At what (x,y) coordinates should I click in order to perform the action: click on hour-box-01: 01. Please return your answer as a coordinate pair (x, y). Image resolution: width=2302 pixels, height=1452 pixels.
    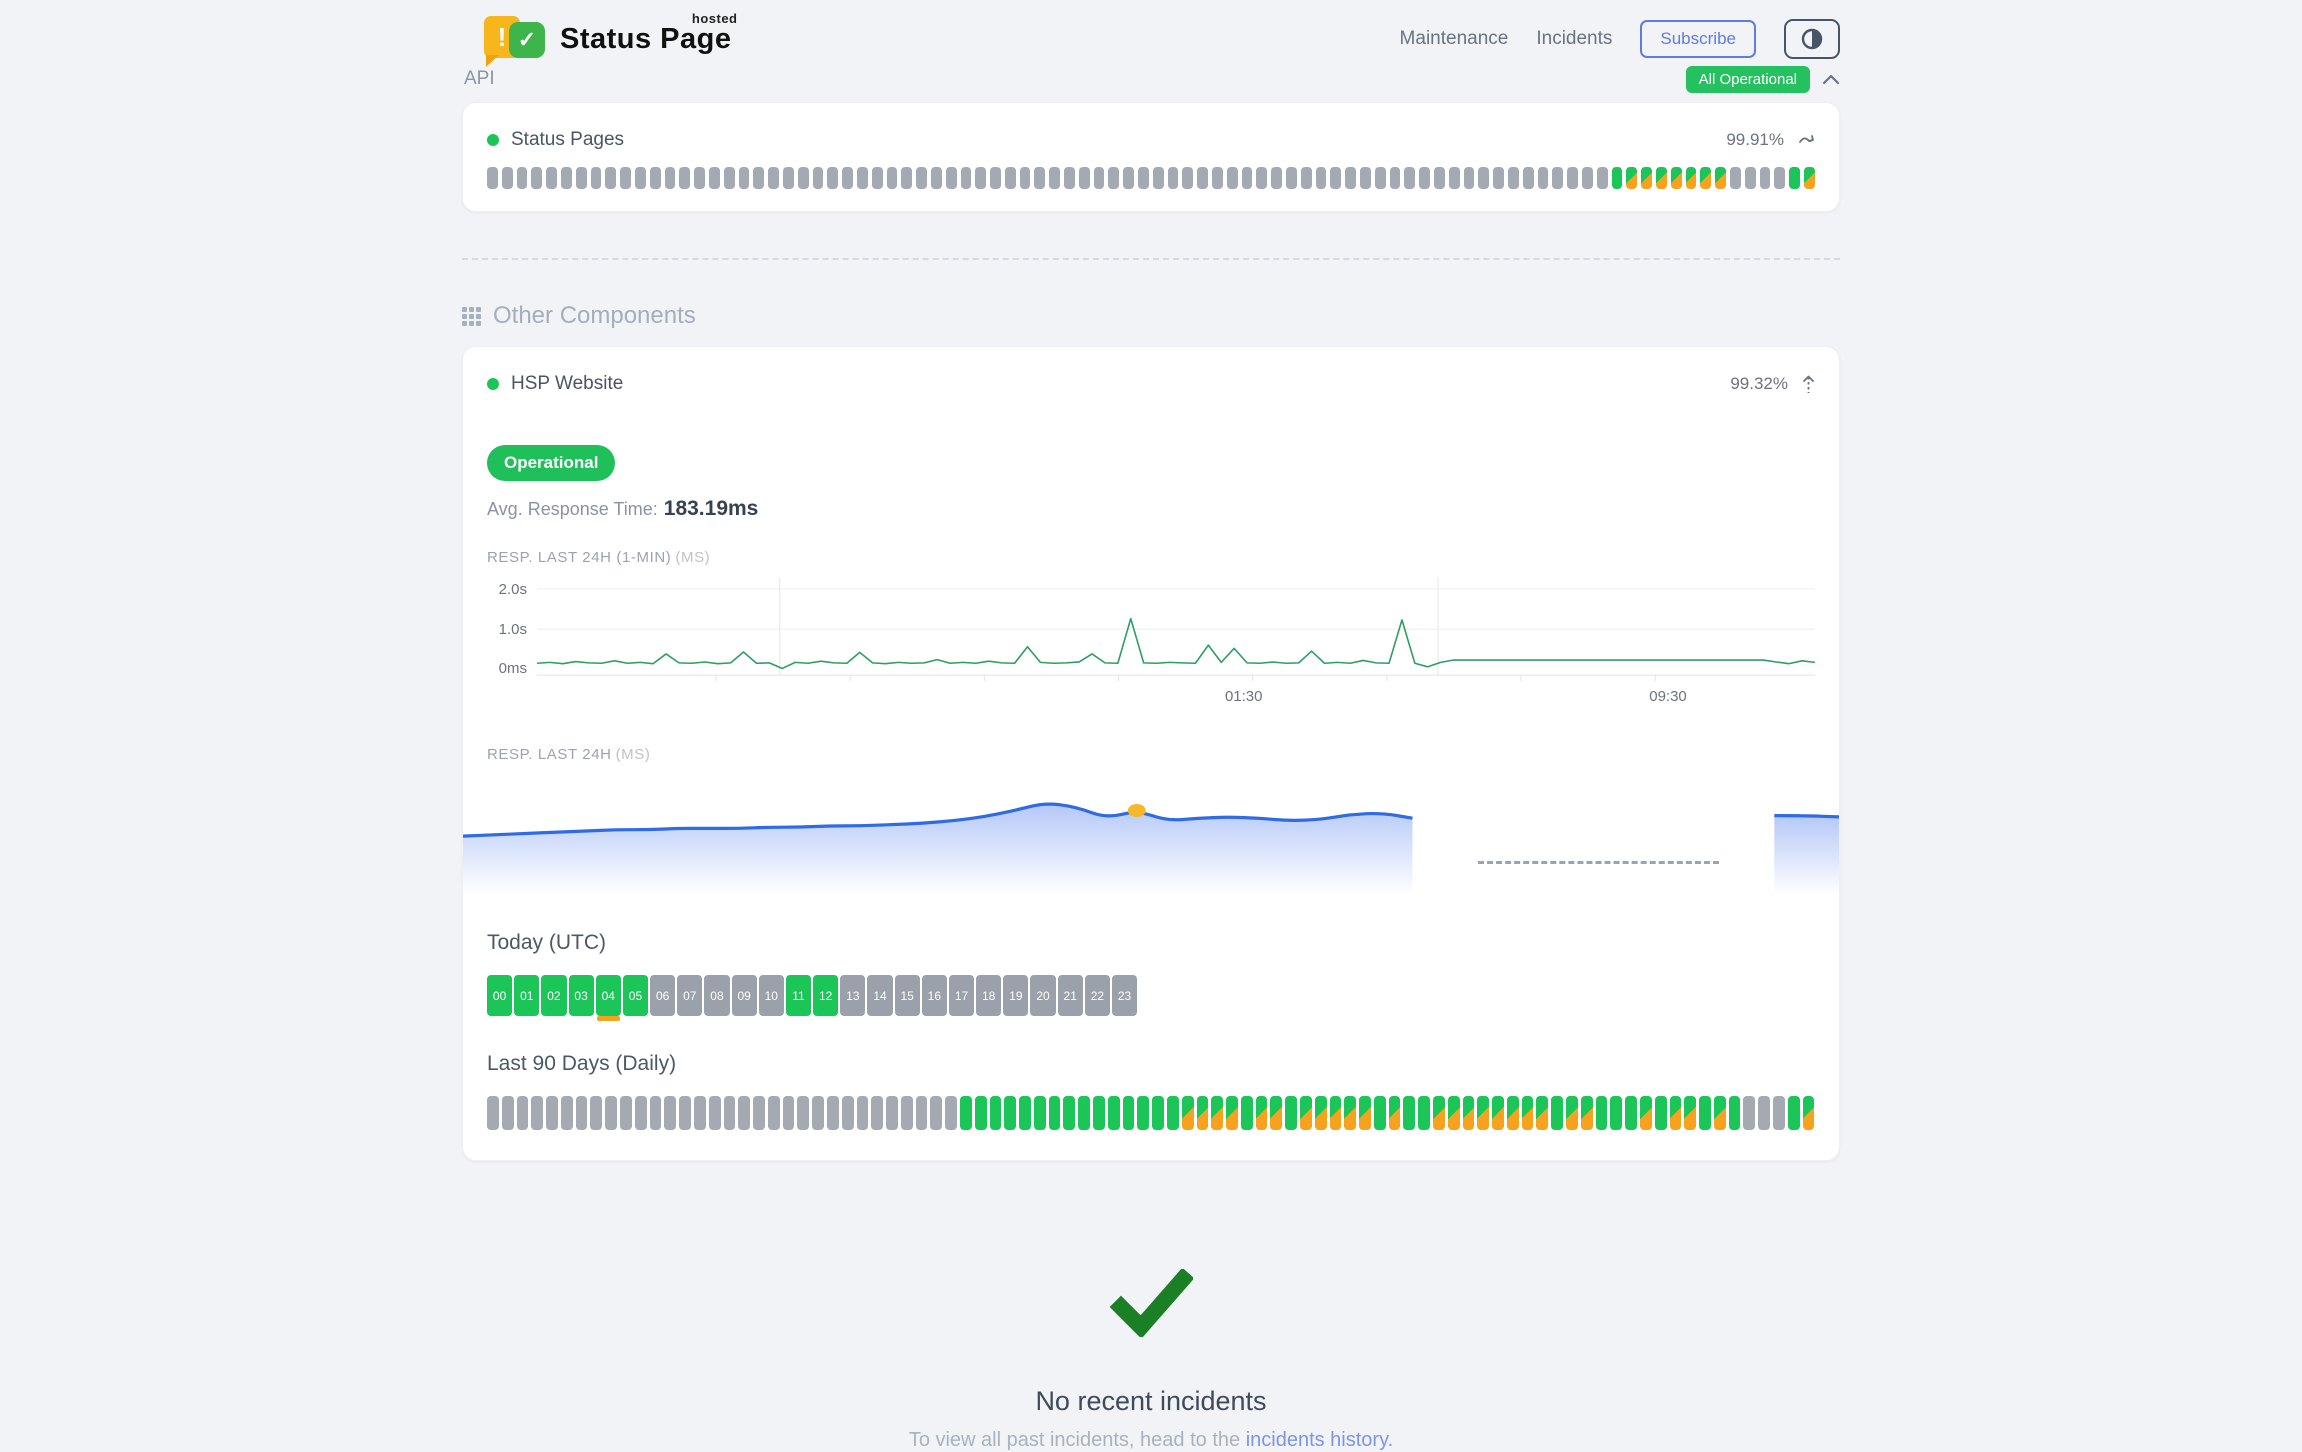
    Looking at the image, I should click on (527, 995).